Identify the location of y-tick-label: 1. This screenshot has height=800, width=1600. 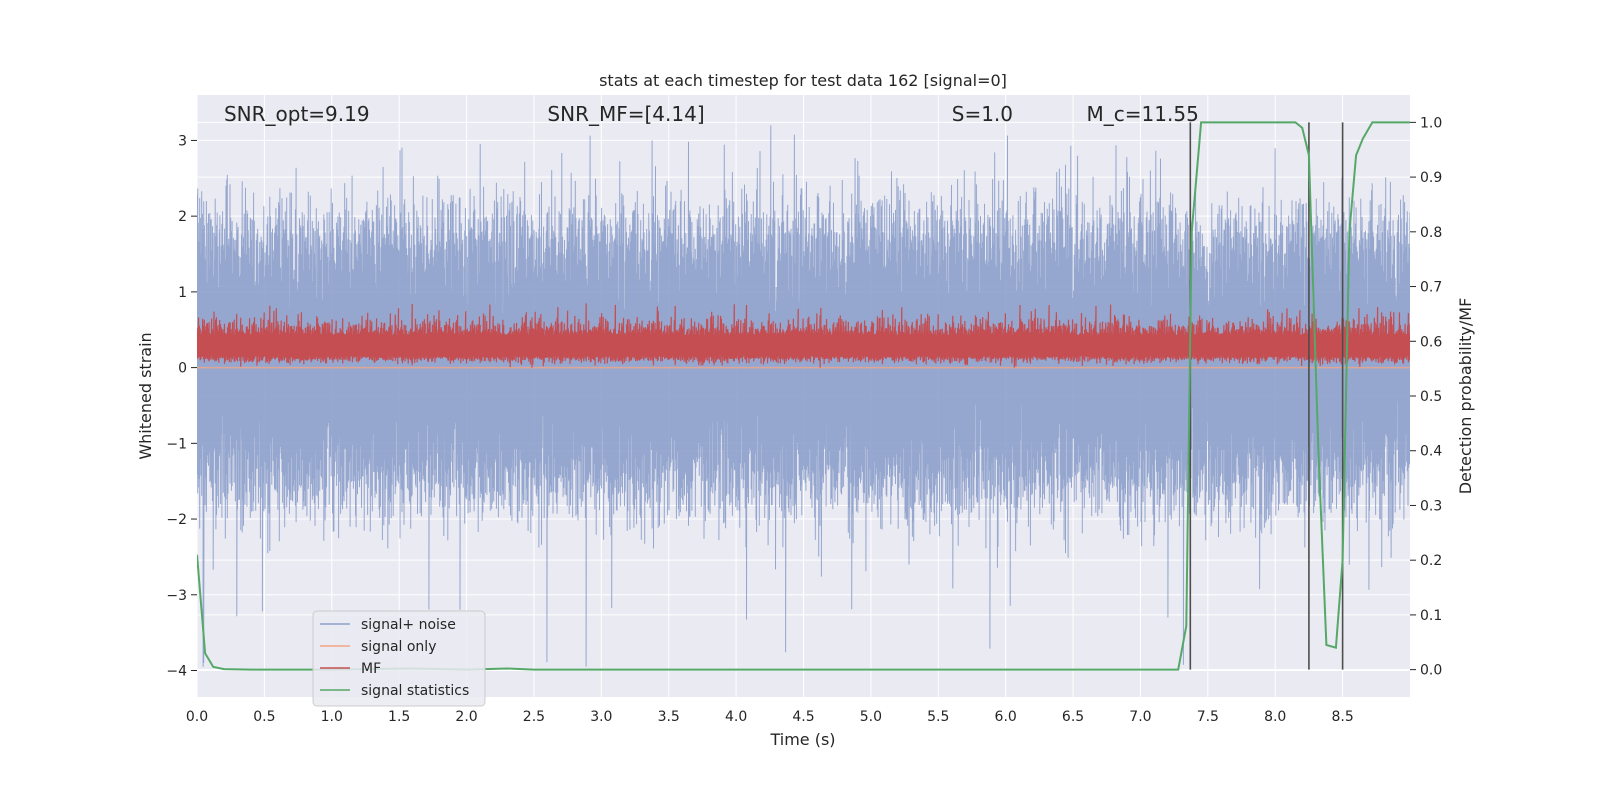
(182, 293).